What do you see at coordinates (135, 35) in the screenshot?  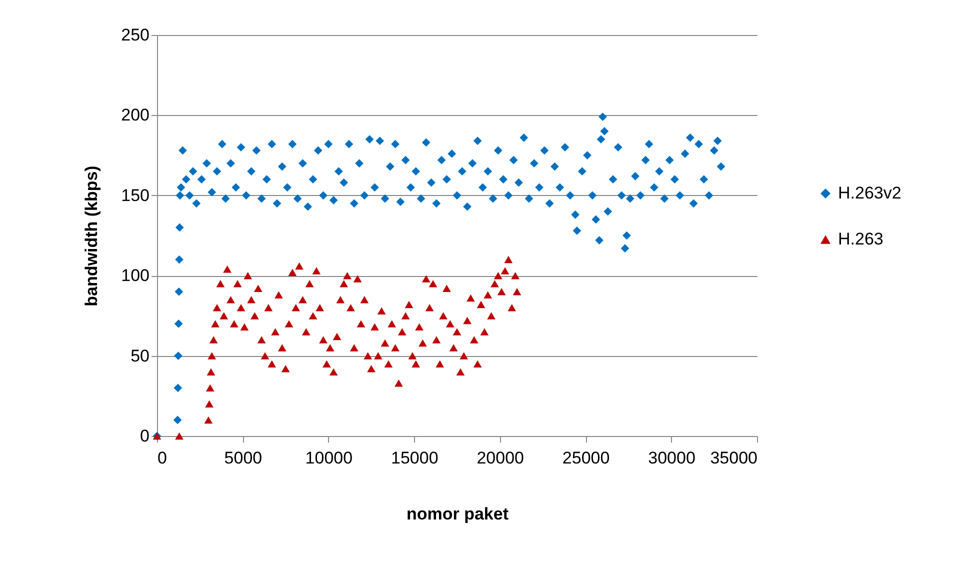 I see `y-tick-label: 250` at bounding box center [135, 35].